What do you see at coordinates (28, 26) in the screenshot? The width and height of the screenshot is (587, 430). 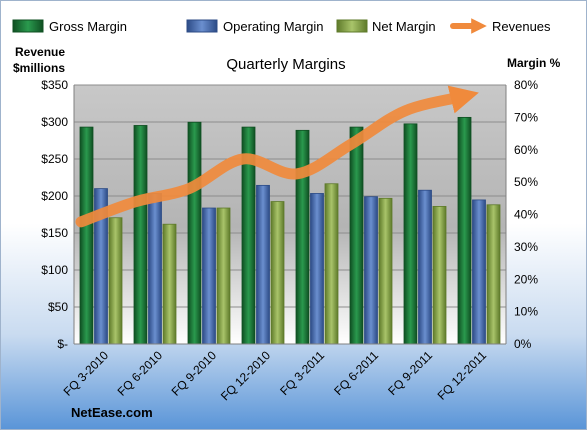 I see `legend-swatch-gross-margin` at bounding box center [28, 26].